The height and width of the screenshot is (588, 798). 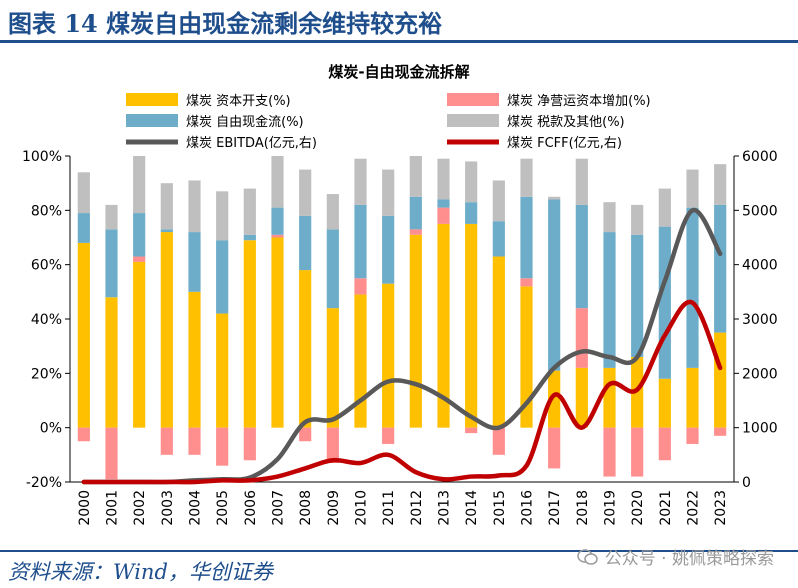 What do you see at coordinates (306, 508) in the screenshot?
I see `x-tick-label: 2008` at bounding box center [306, 508].